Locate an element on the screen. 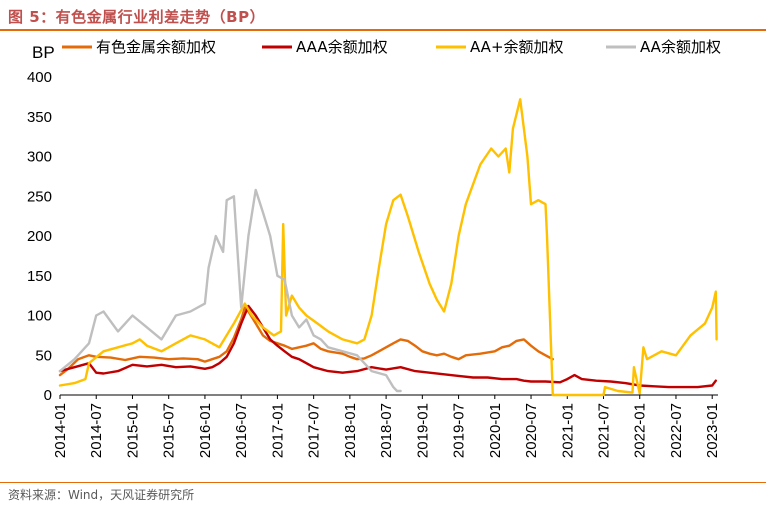 The width and height of the screenshot is (766, 510). y-tick-label: 50 is located at coordinates (43, 355).